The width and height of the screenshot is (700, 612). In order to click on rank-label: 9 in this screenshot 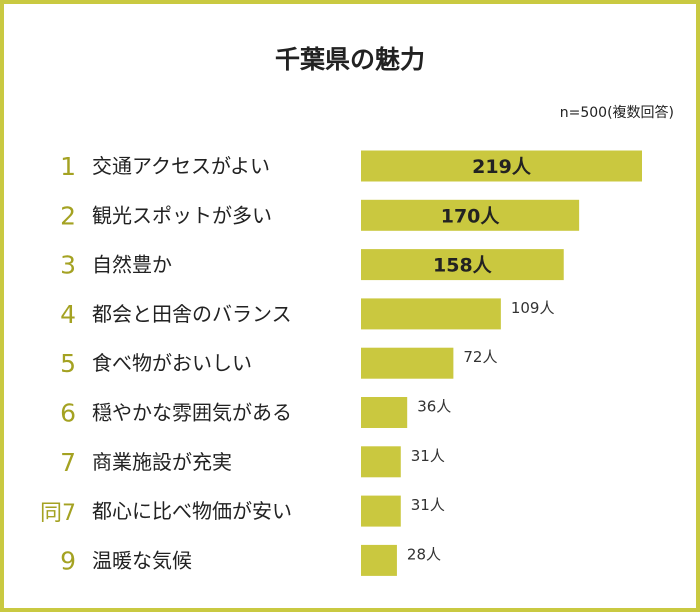, I will do `click(68, 560)`.